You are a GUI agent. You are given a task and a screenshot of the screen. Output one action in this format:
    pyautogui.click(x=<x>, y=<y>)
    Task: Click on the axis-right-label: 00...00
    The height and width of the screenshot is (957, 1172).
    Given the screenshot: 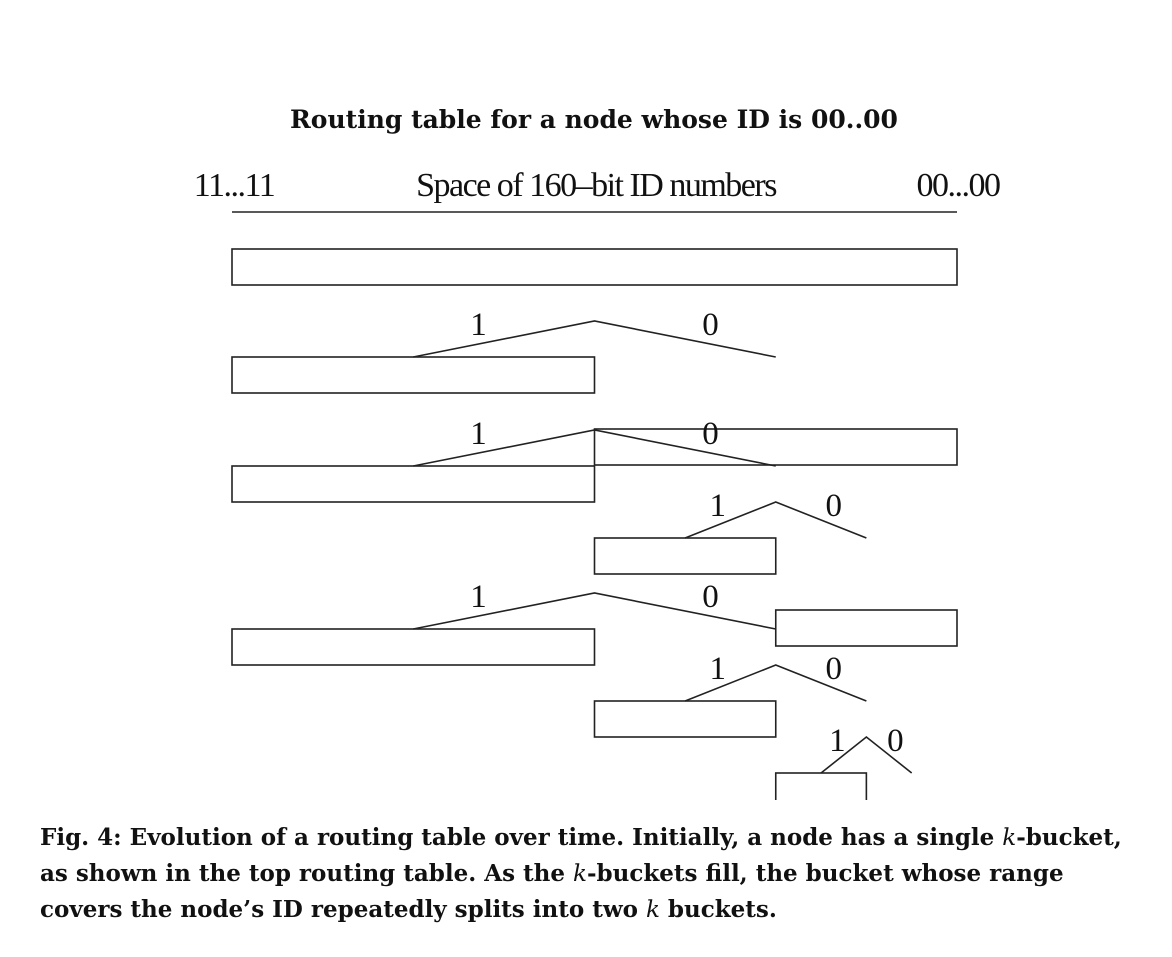 What is the action you would take?
    pyautogui.click(x=959, y=185)
    